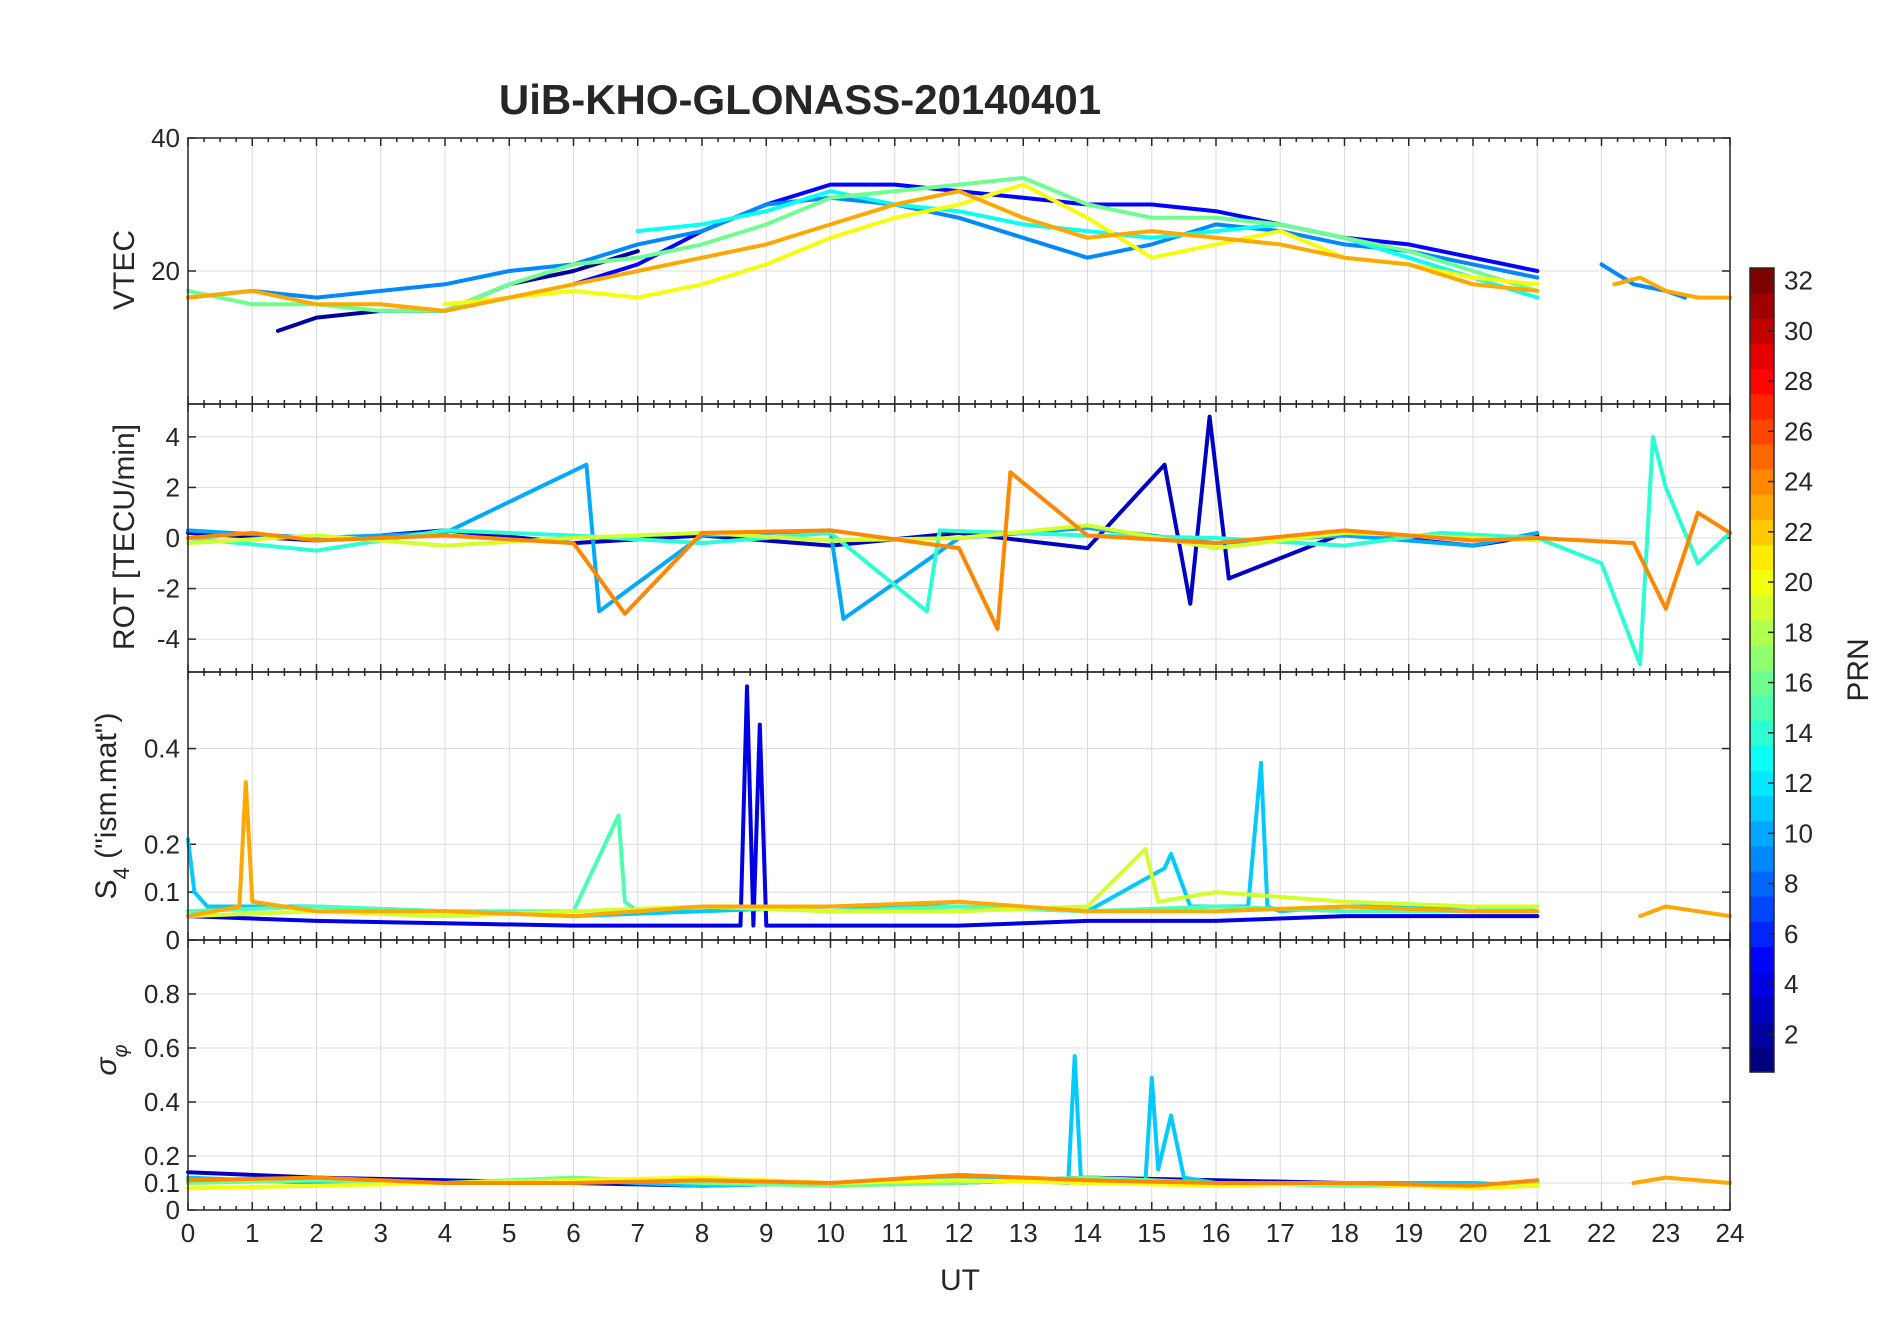 The width and height of the screenshot is (1902, 1330). I want to click on colorbar-tick-label: 16, so click(1798, 683).